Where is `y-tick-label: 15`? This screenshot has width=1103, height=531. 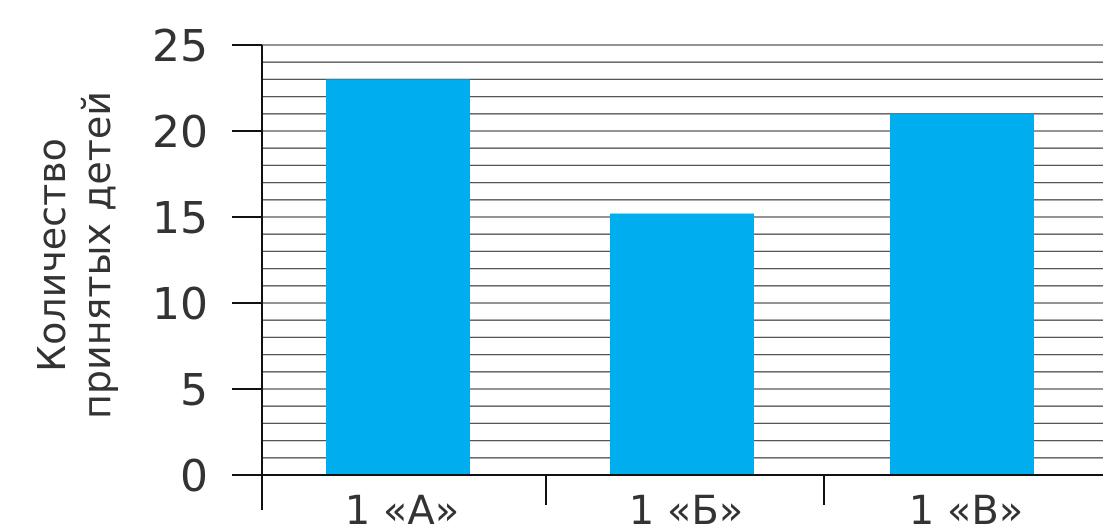 y-tick-label: 15 is located at coordinates (180, 218).